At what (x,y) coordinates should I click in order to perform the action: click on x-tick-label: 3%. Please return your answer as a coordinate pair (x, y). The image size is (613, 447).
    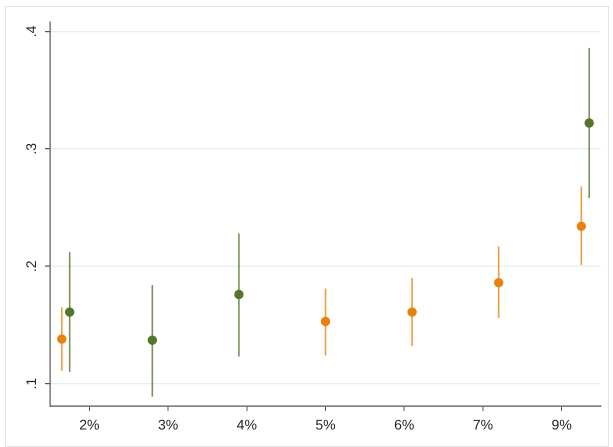
    Looking at the image, I should click on (168, 424).